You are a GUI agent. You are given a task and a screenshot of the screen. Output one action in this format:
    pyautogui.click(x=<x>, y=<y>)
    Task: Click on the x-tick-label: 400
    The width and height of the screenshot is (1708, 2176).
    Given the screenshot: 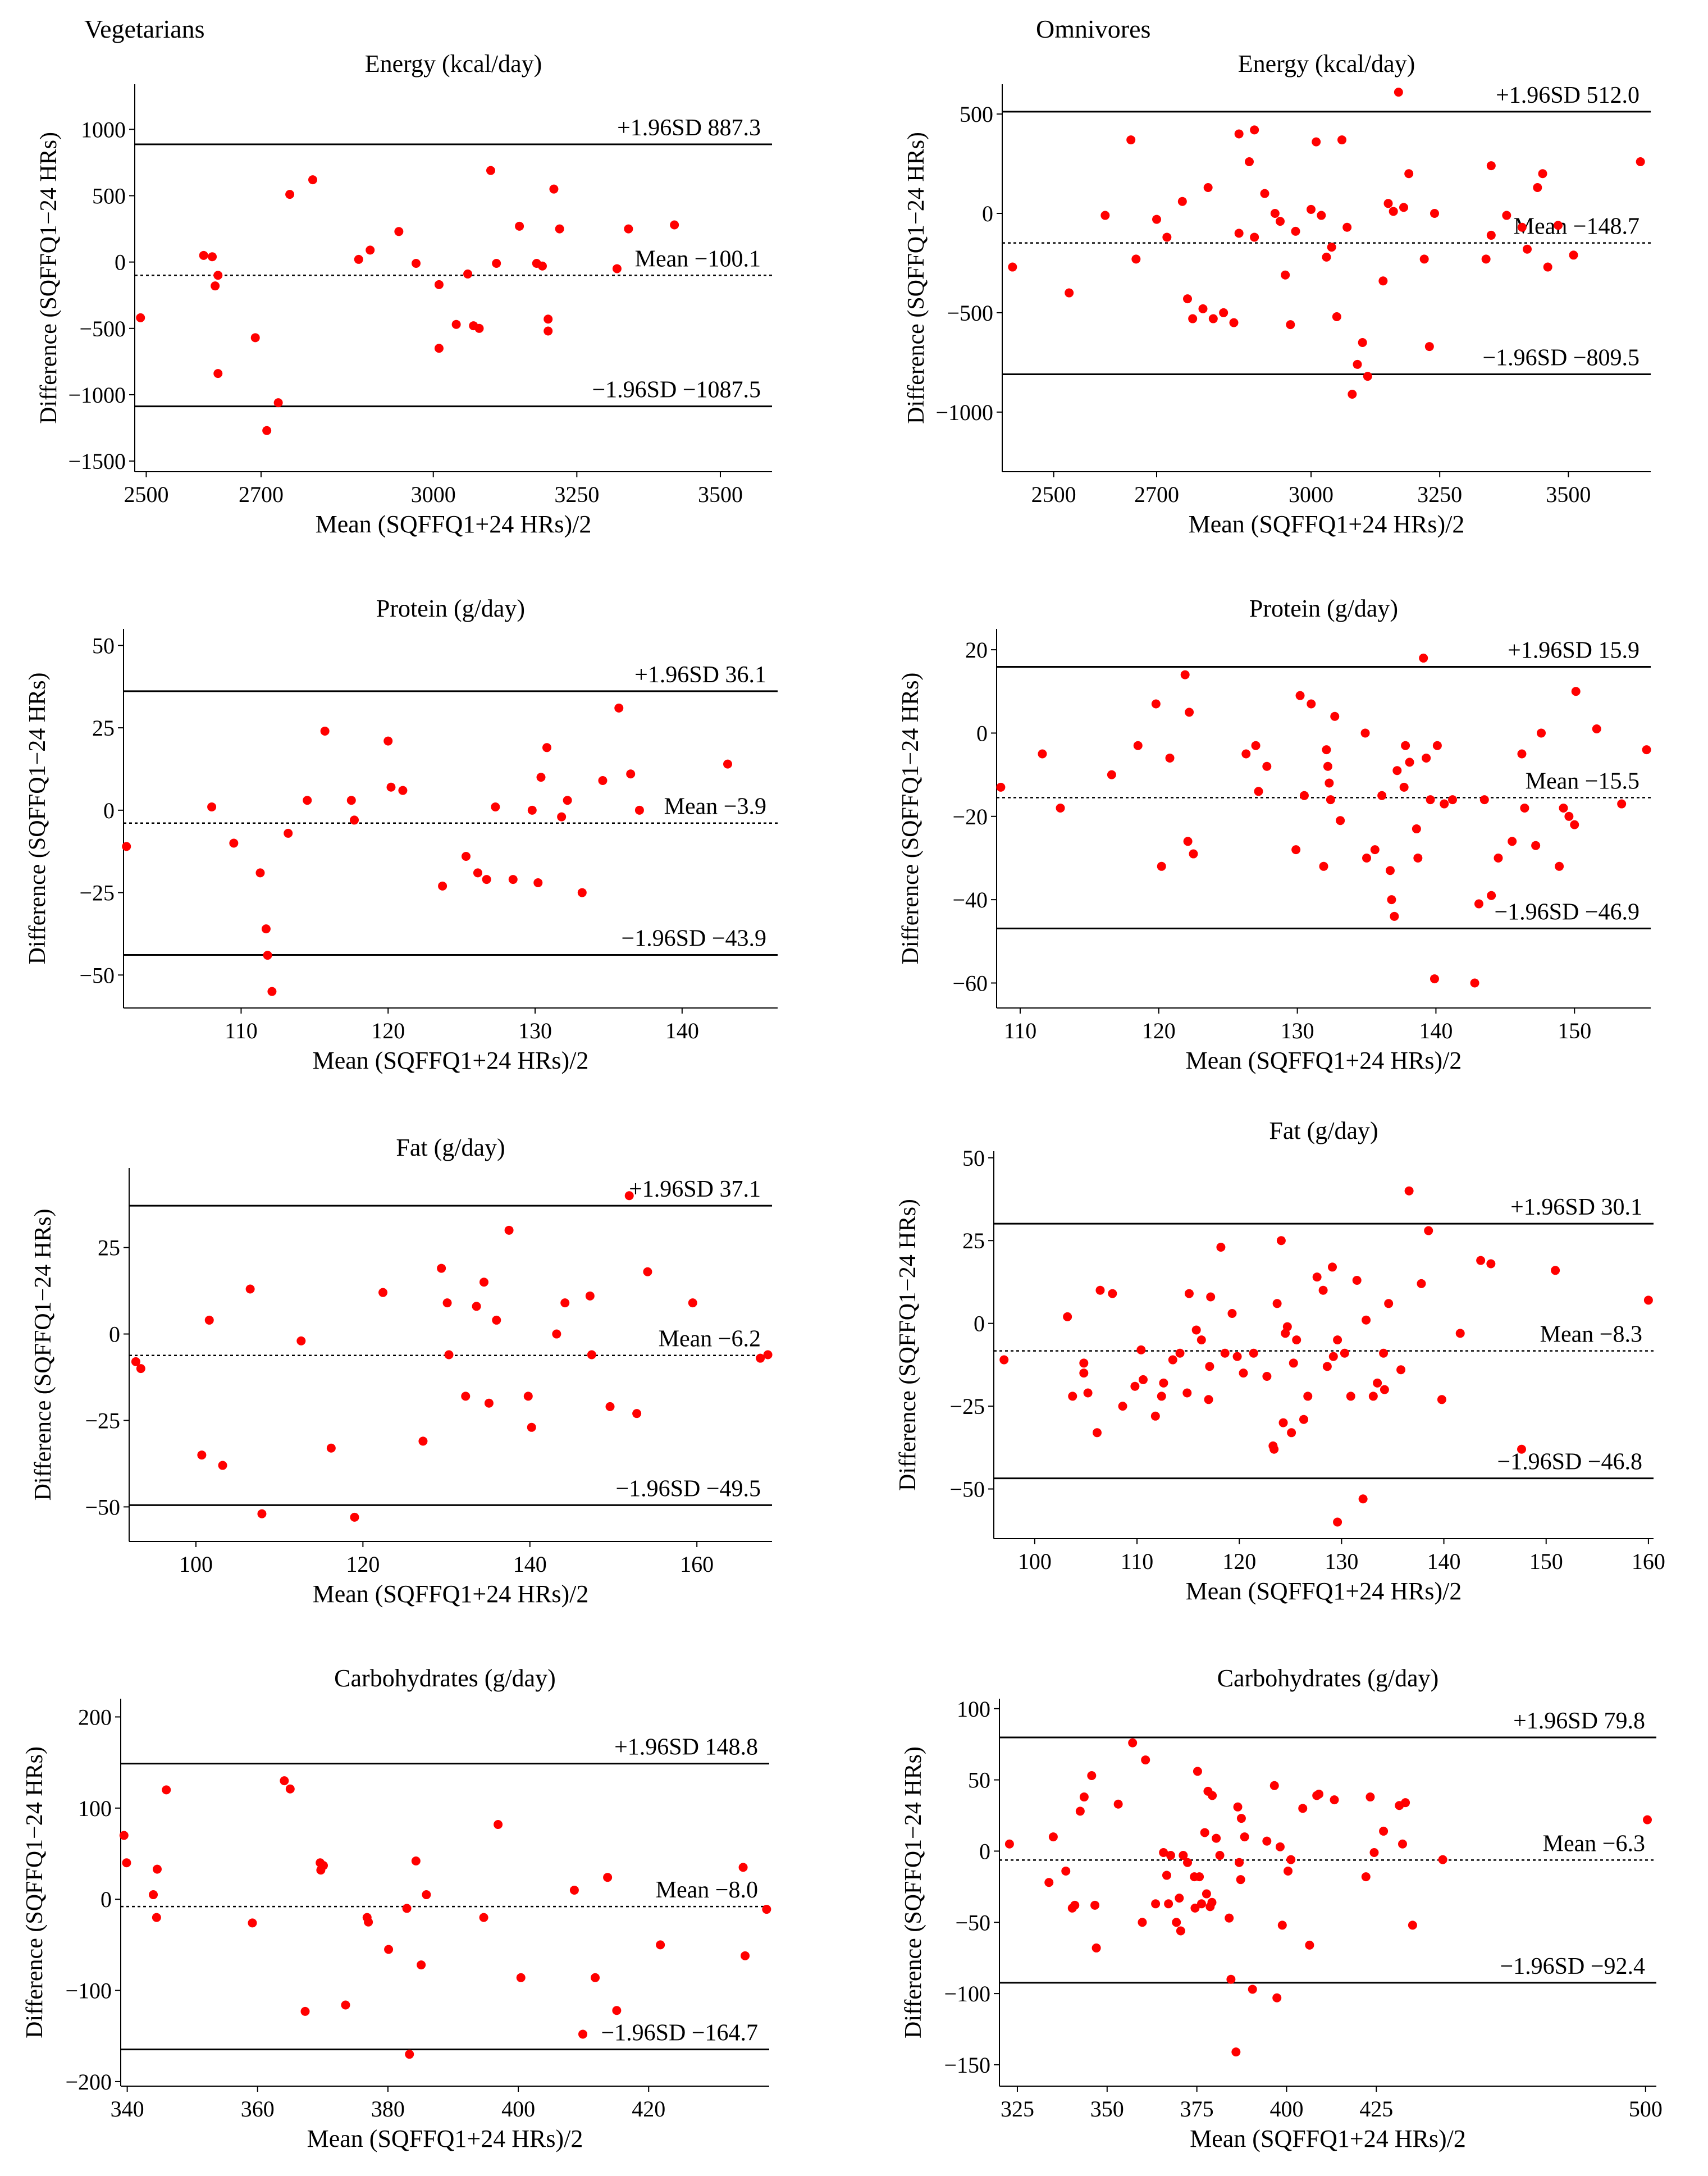 What is the action you would take?
    pyautogui.click(x=1286, y=2109)
    